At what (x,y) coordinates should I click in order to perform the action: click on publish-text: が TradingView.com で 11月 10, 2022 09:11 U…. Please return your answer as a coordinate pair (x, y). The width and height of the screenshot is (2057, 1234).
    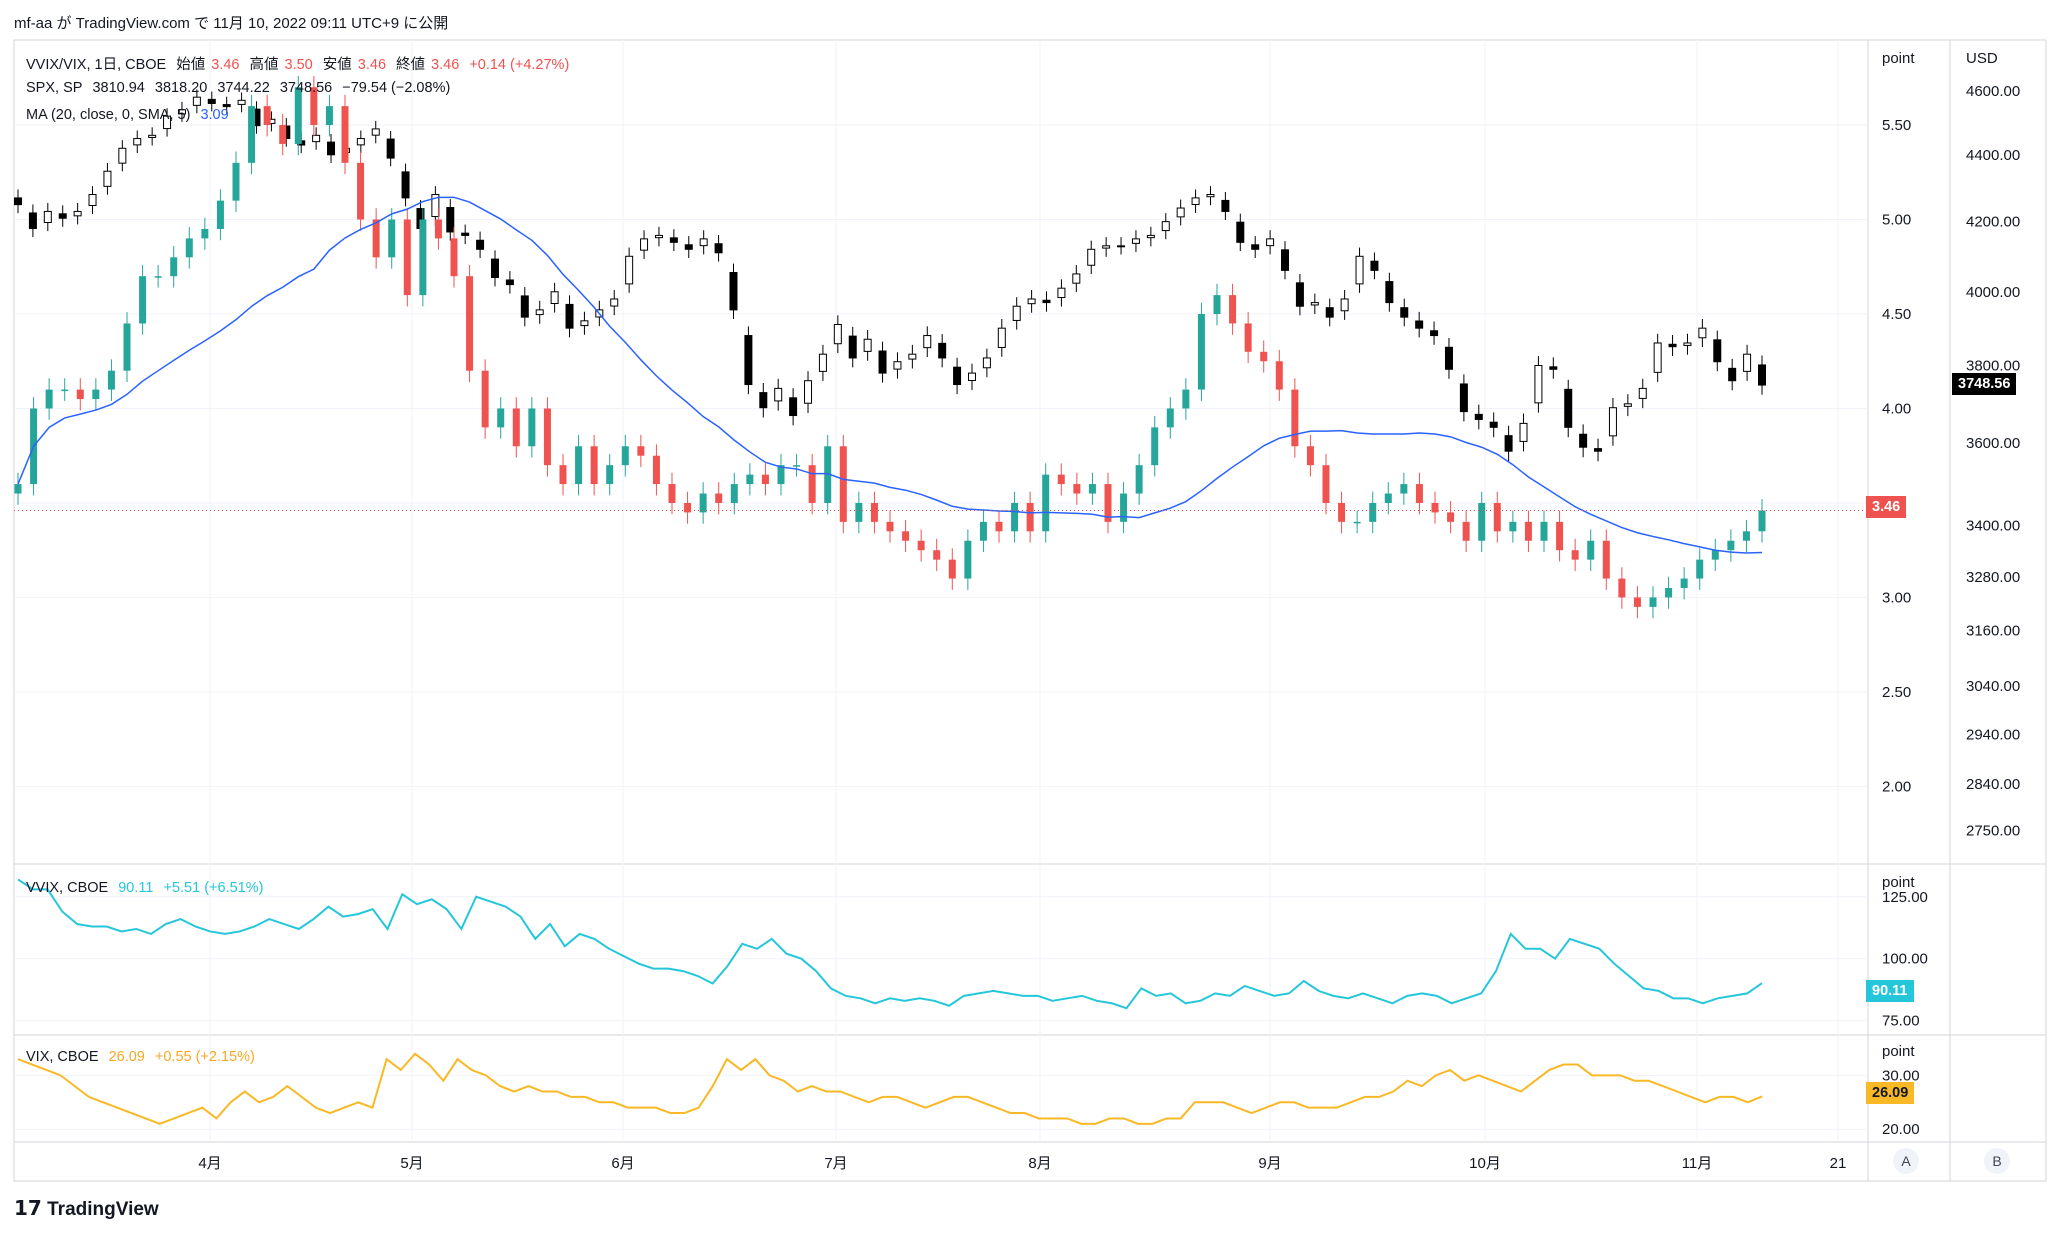
    Looking at the image, I should click on (252, 23).